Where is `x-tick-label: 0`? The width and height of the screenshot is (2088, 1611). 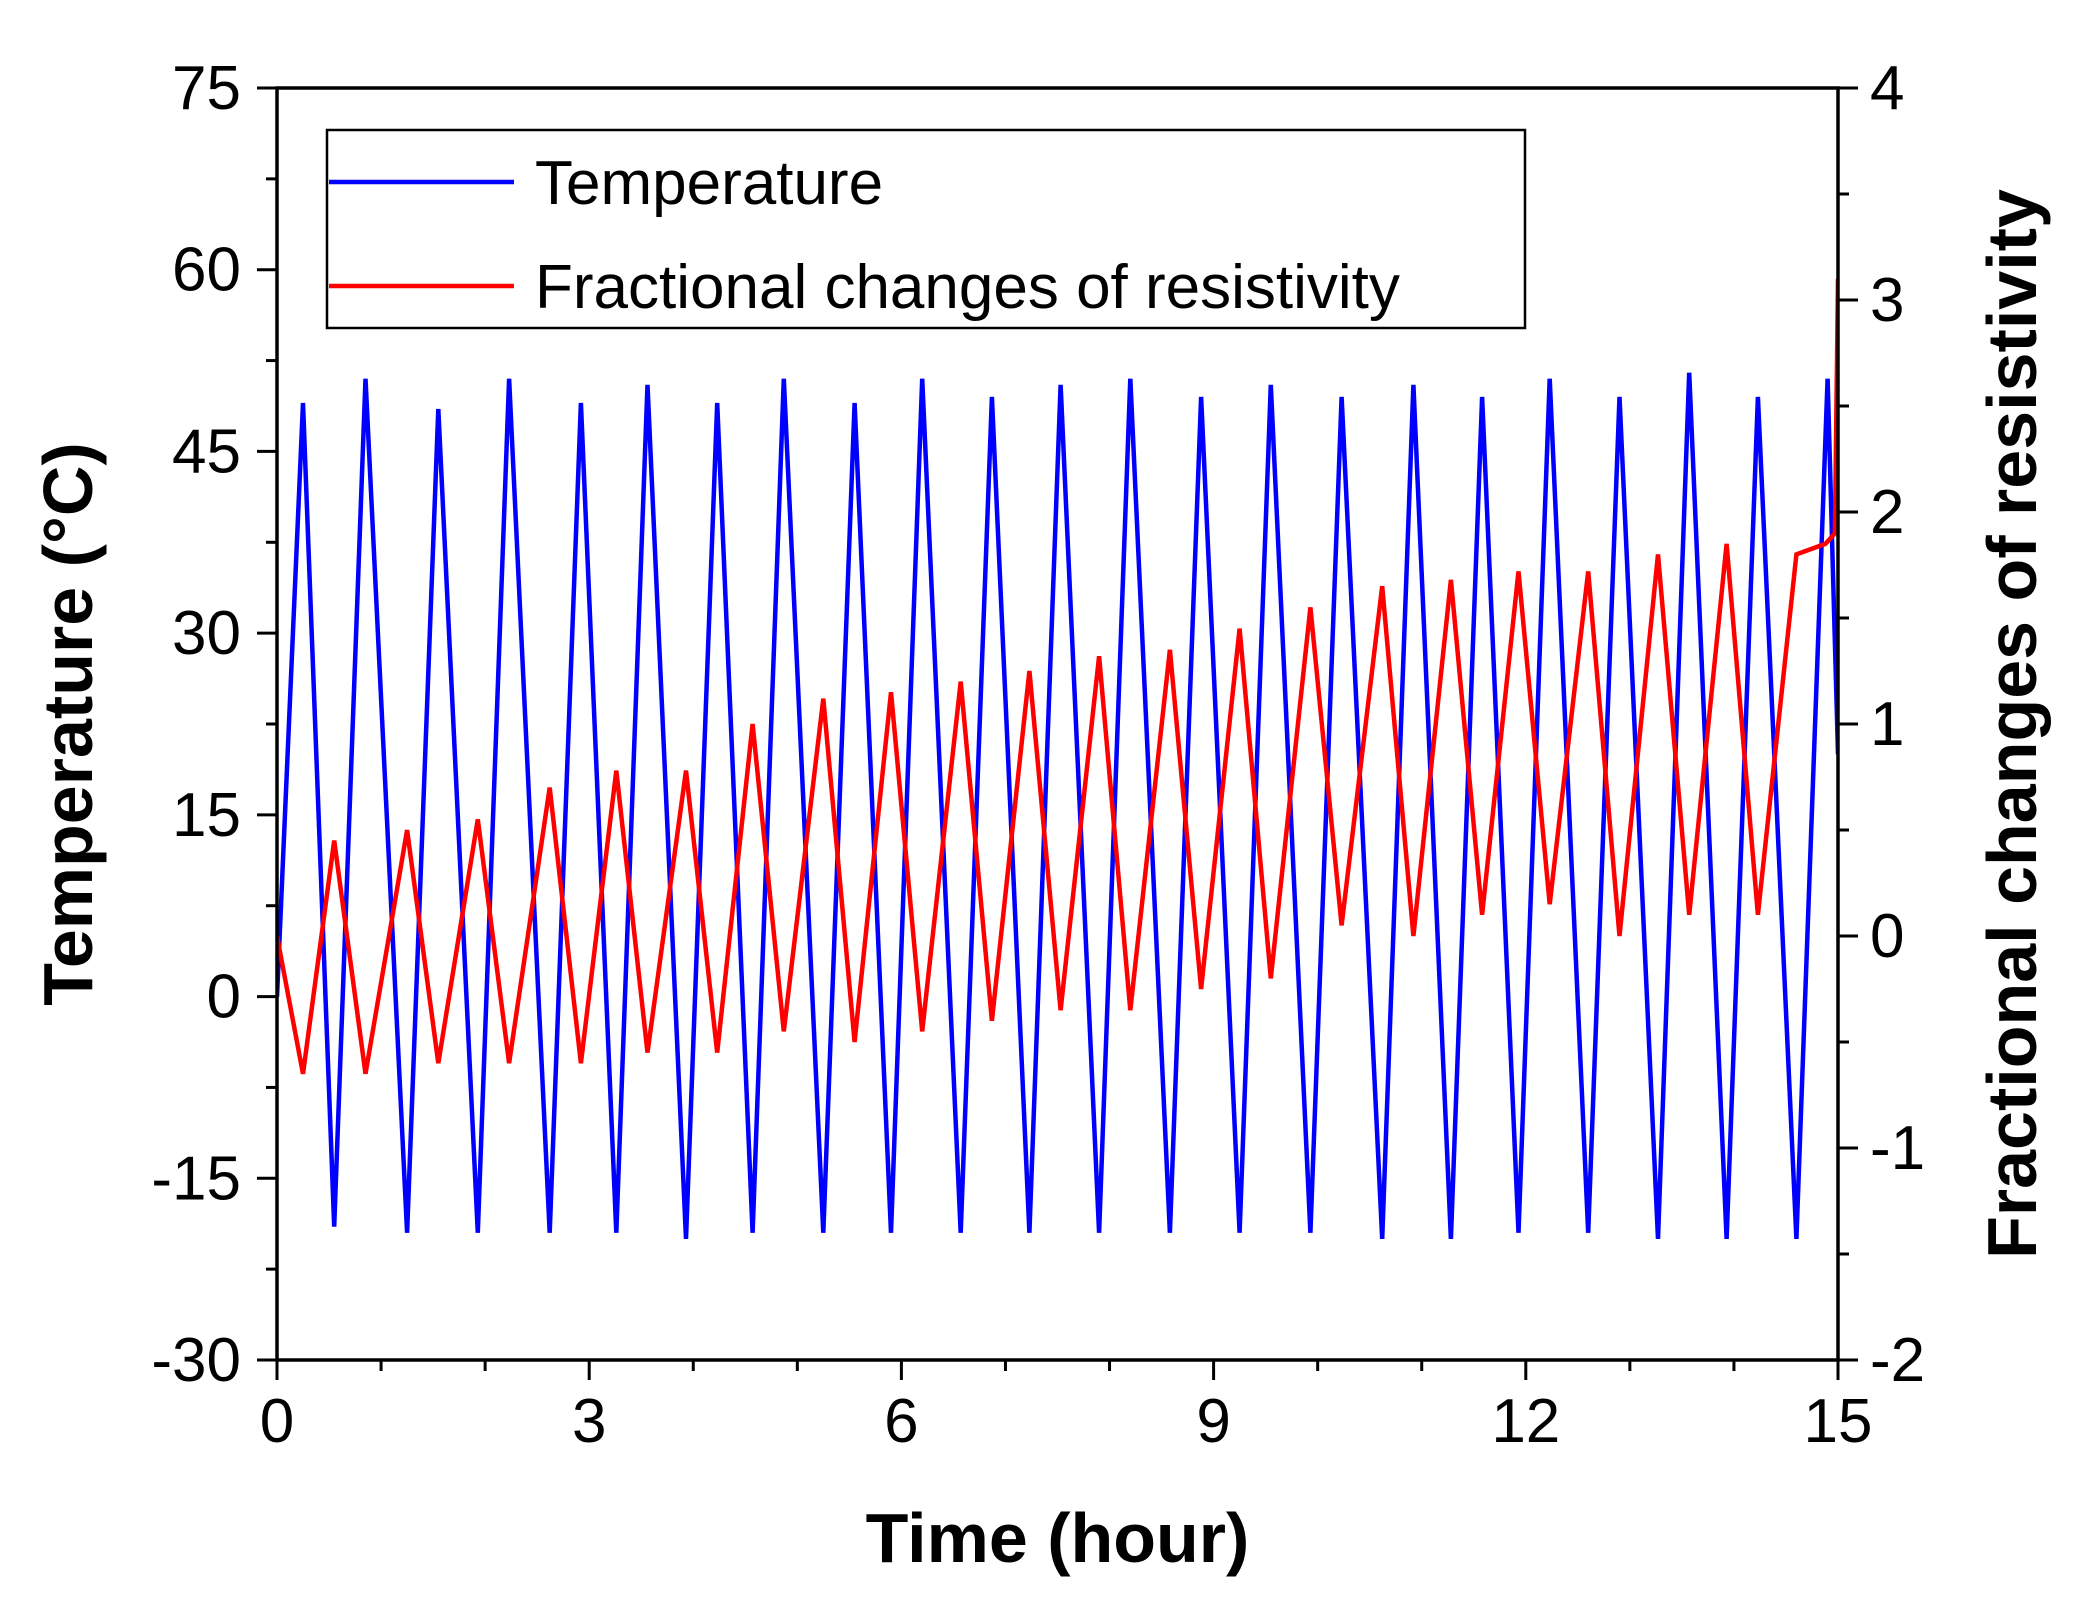 x-tick-label: 0 is located at coordinates (277, 1421).